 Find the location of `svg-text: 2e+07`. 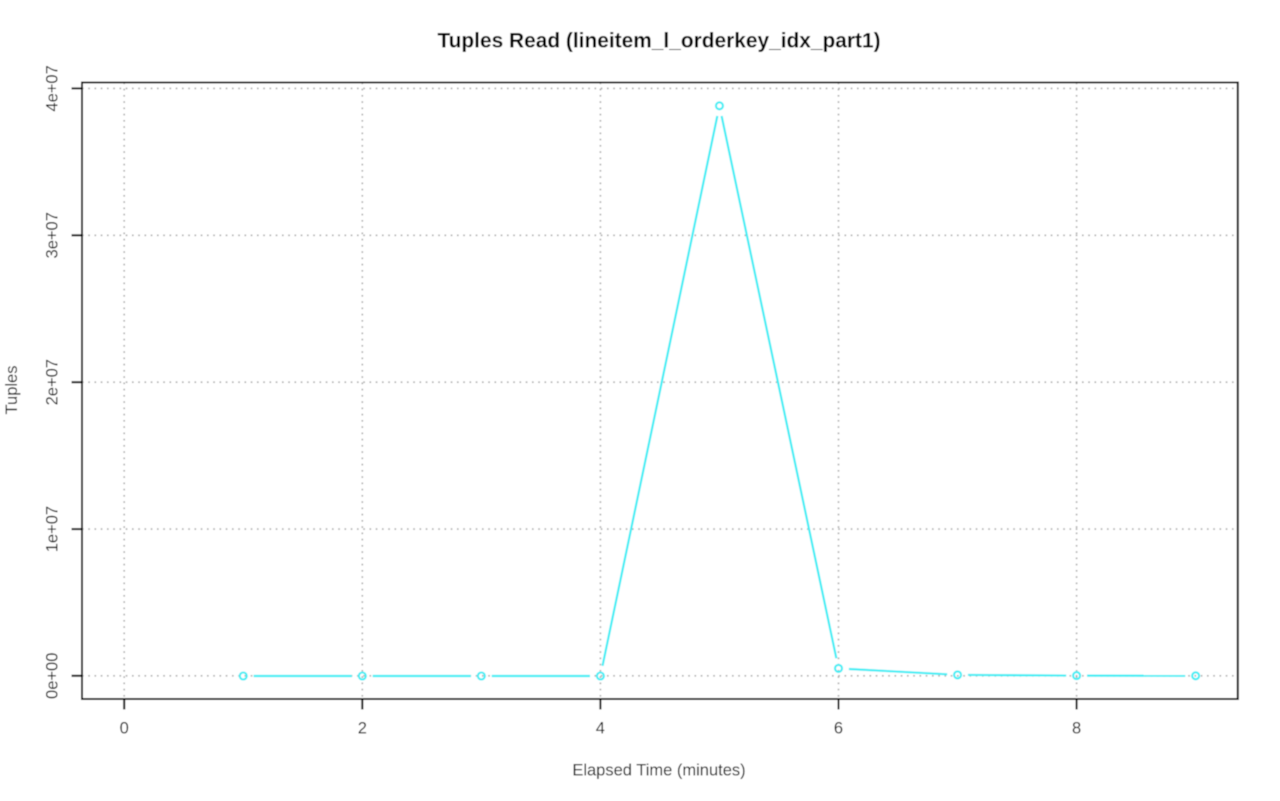

svg-text: 2e+07 is located at coordinates (53, 382).